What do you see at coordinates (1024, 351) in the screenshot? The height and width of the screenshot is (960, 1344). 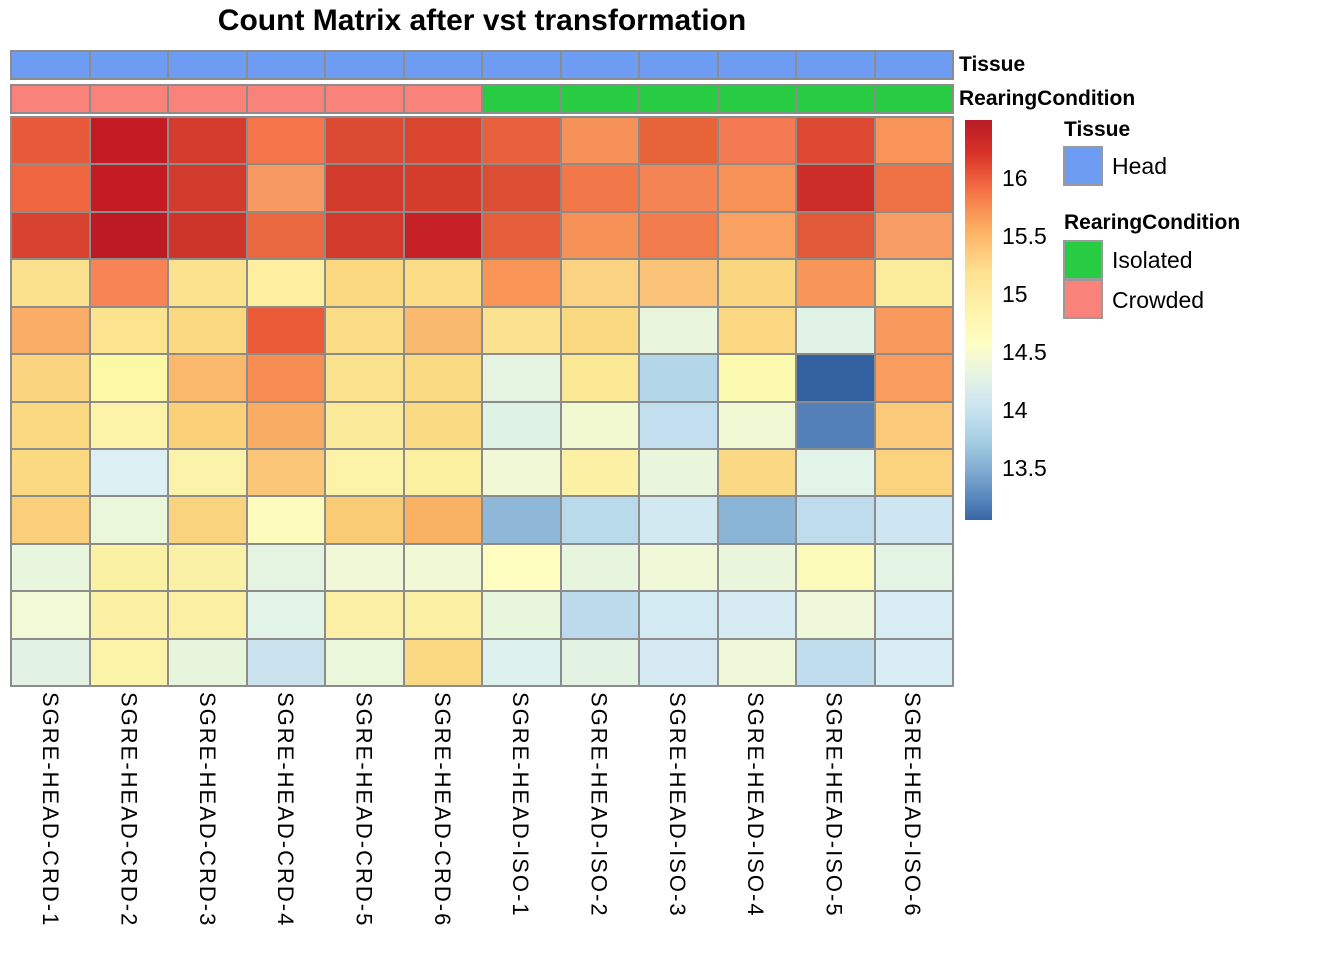 I see `colorbar-tick-label: 14.5` at bounding box center [1024, 351].